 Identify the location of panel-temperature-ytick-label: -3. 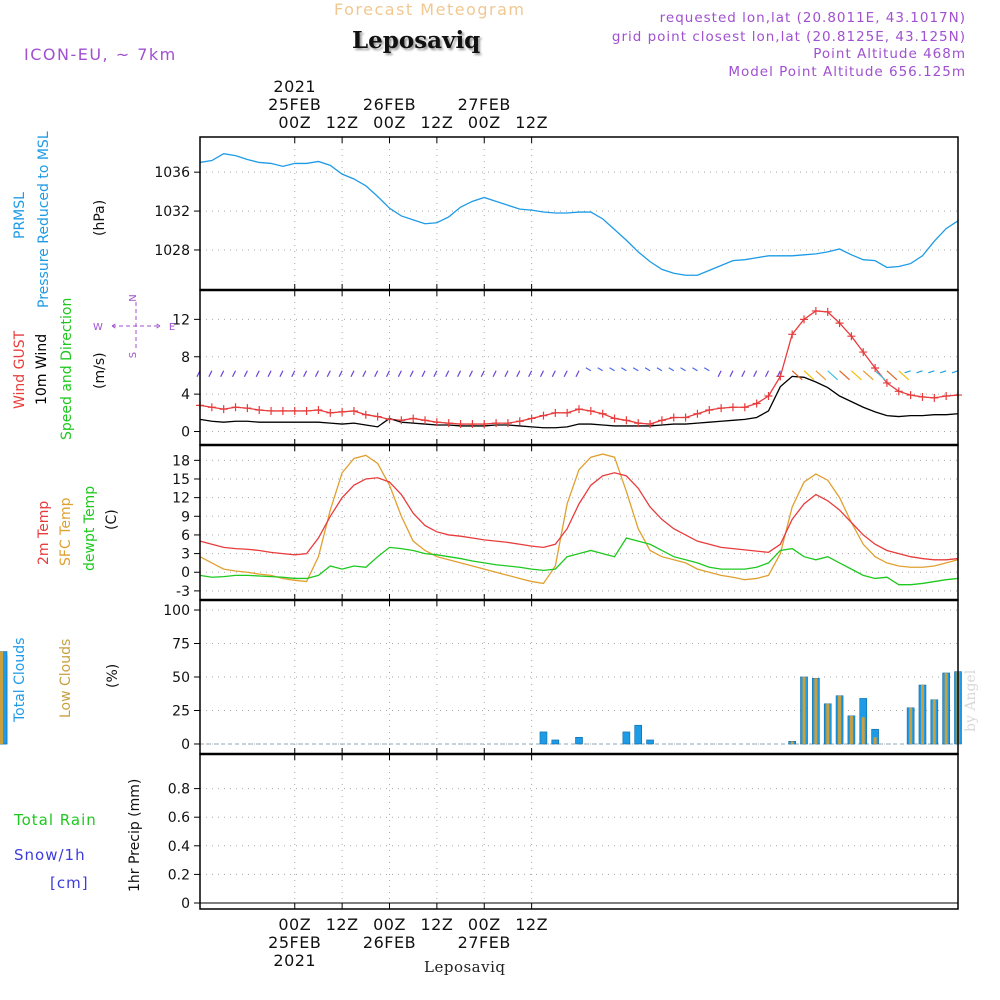
(183, 592).